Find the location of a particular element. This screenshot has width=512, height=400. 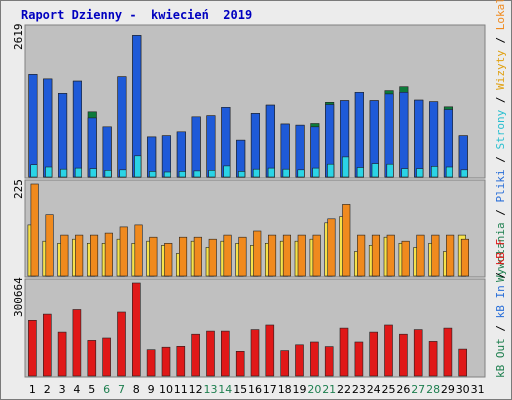

tick-label-day-31: 31 is located at coordinates (478, 389).